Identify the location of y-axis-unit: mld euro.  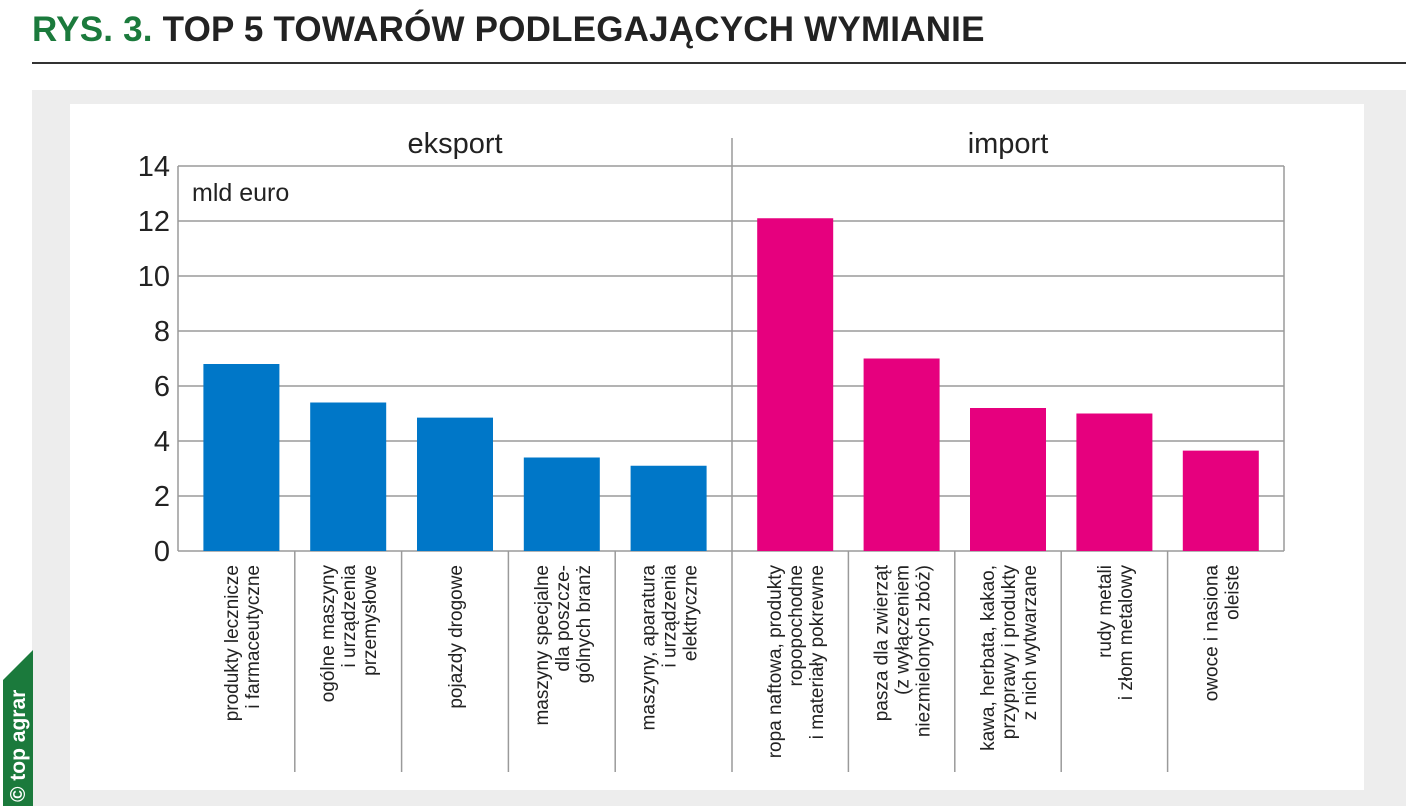
(240, 193).